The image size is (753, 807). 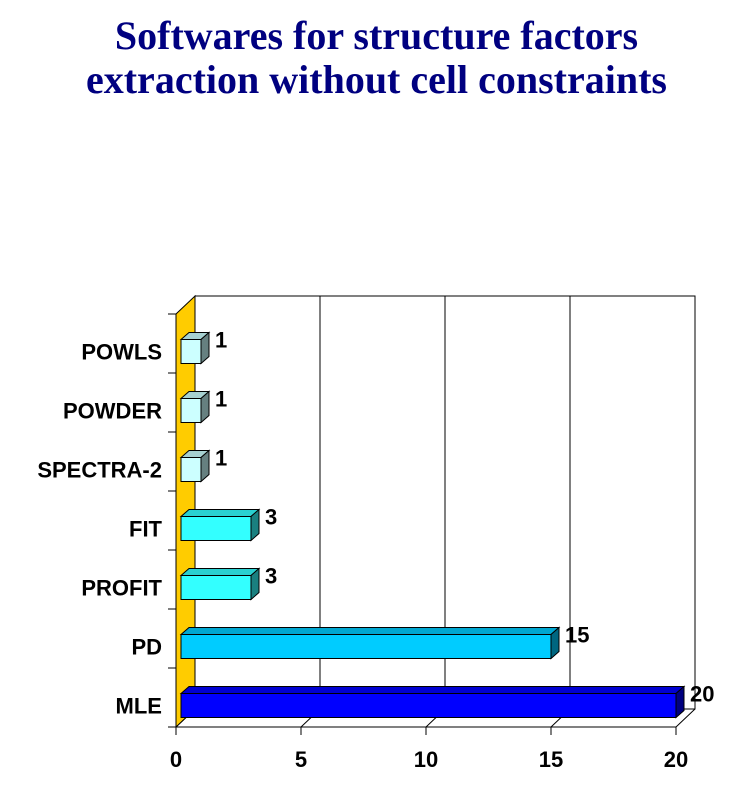 I want to click on data-label: 20, so click(x=702, y=694).